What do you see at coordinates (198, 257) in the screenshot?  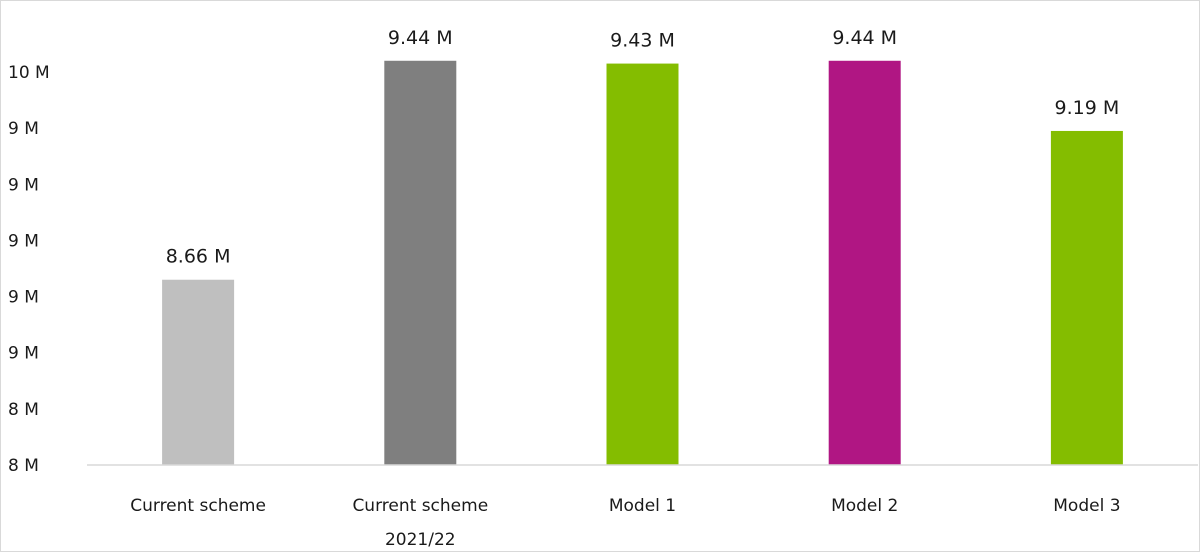 I see `data-label: 8.66 M` at bounding box center [198, 257].